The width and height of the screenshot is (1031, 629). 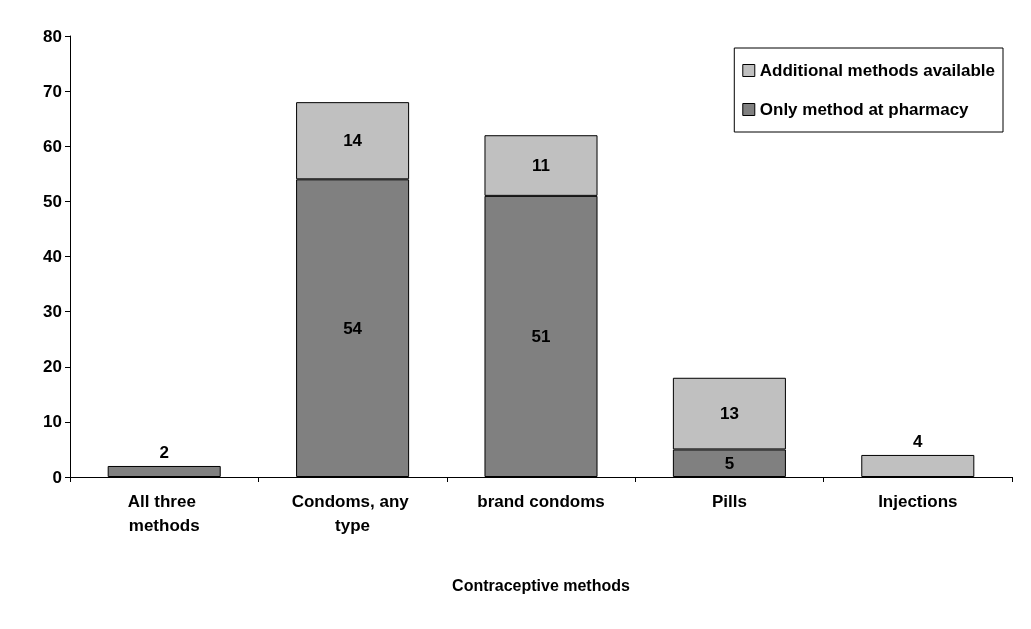 I want to click on y-tick-label: 20, so click(x=52, y=367).